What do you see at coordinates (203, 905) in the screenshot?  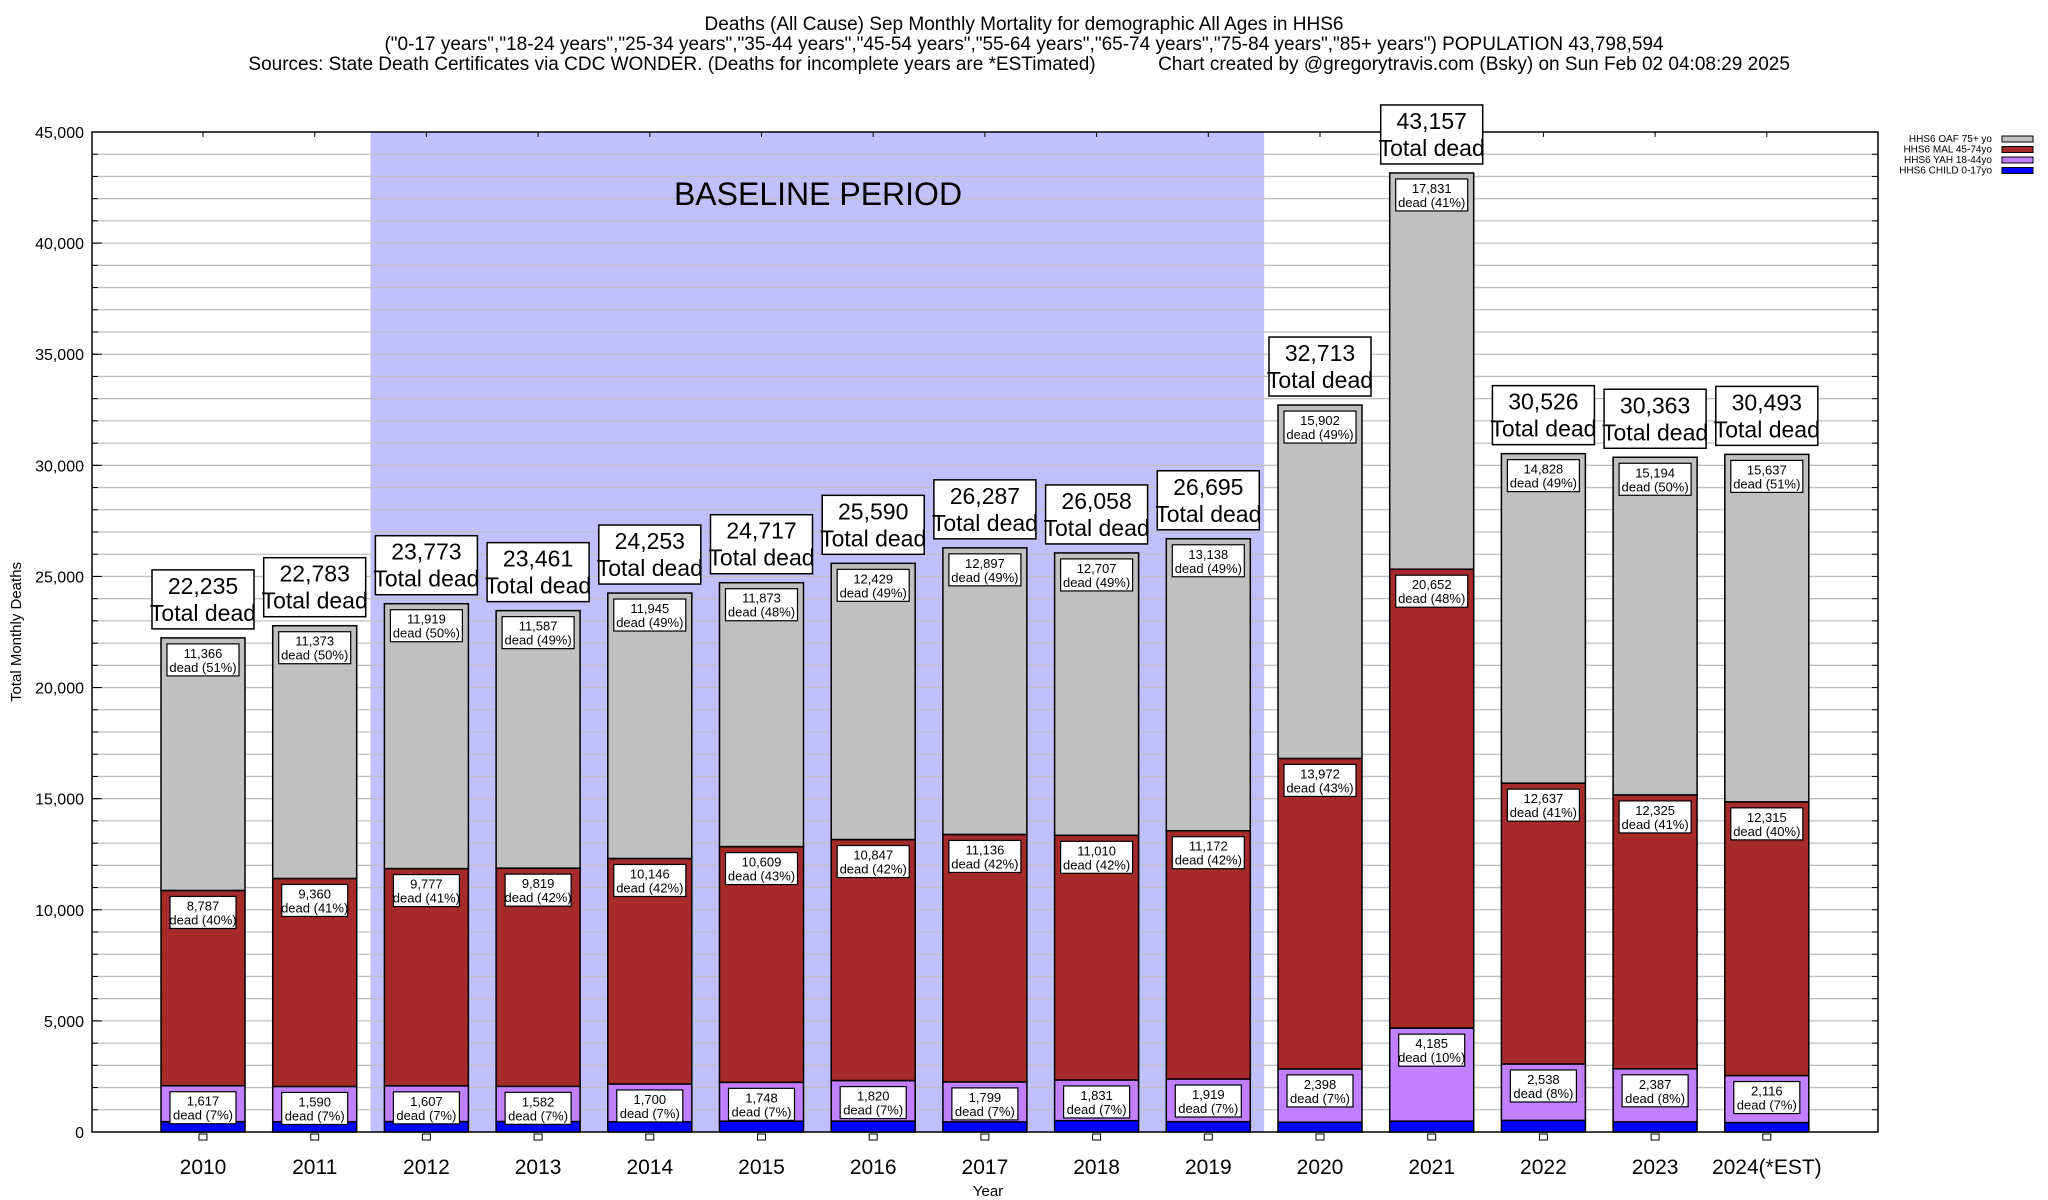 I see `segment-label-value: 8,787` at bounding box center [203, 905].